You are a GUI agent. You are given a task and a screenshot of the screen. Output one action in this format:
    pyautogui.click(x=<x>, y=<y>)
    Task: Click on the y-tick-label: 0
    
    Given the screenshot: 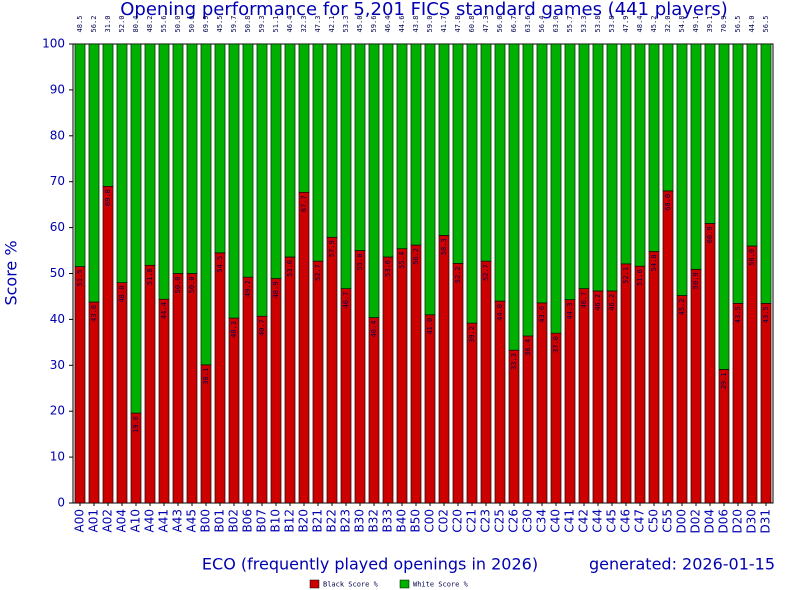 What is the action you would take?
    pyautogui.click(x=61, y=503)
    